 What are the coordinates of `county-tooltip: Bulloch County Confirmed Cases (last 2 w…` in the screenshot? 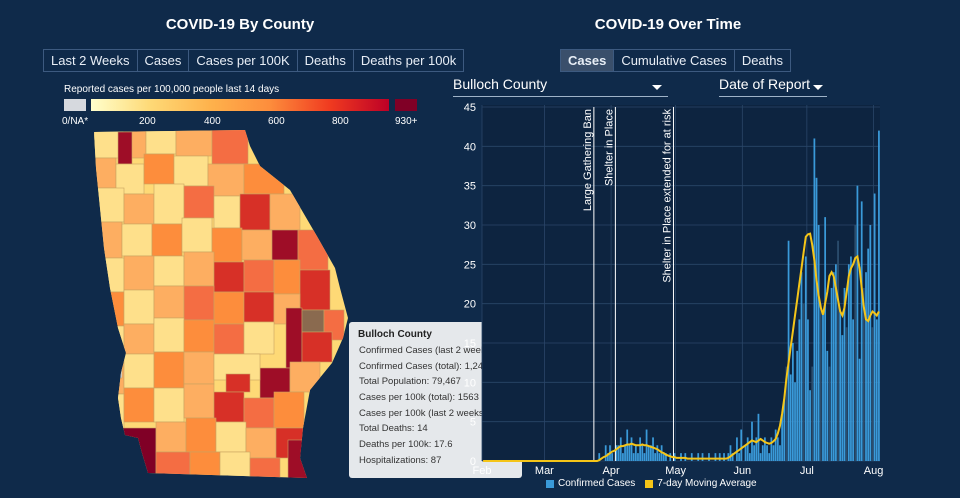 It's located at (435, 400).